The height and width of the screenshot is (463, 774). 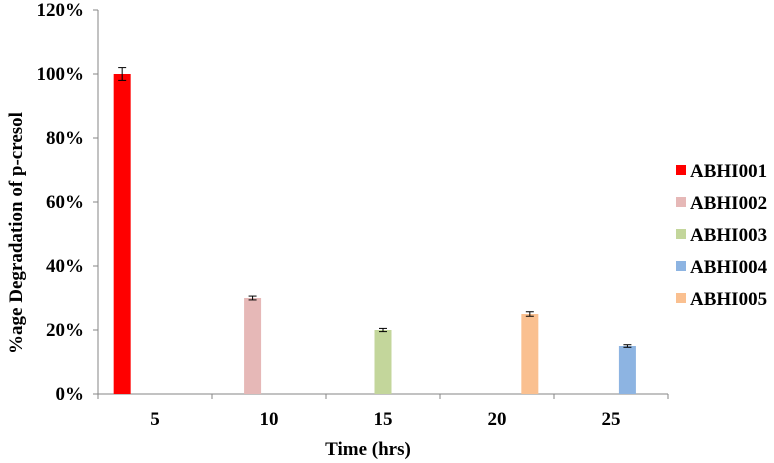 What do you see at coordinates (70, 394) in the screenshot?
I see `y-tick-label: 0%` at bounding box center [70, 394].